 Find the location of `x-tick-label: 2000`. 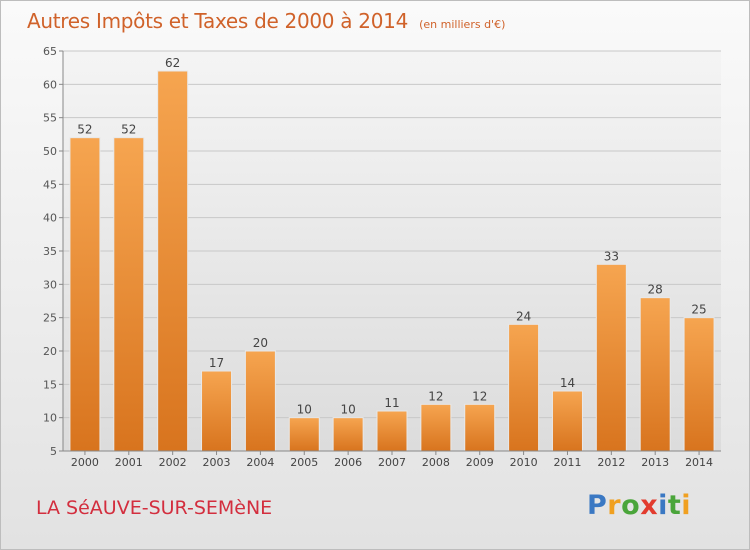

x-tick-label: 2000 is located at coordinates (85, 462).